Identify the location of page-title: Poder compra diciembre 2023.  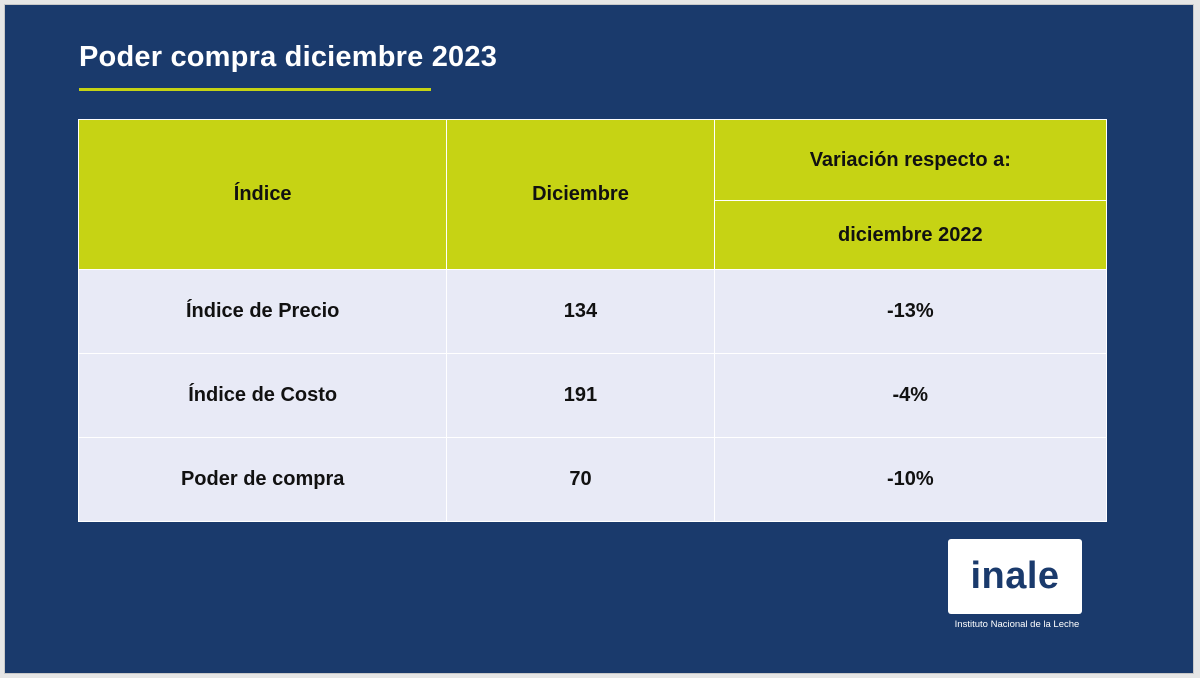
(288, 57).